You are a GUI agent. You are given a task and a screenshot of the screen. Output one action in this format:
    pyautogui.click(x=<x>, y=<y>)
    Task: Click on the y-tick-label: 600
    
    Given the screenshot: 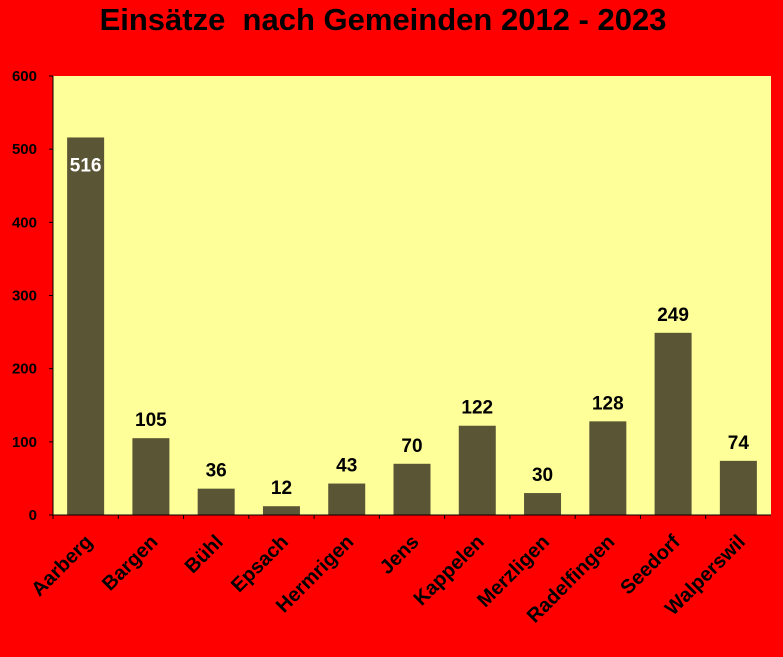 What is the action you would take?
    pyautogui.click(x=24, y=76)
    